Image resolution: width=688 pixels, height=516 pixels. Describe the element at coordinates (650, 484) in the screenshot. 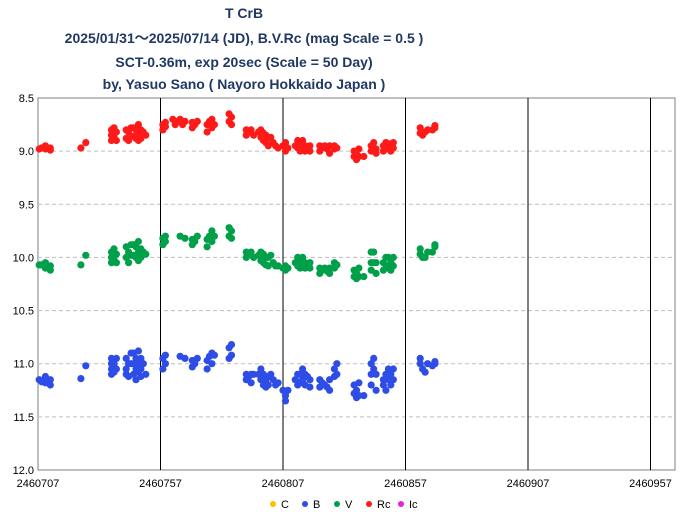

I see `x-tick-label: 2460957` at that location.